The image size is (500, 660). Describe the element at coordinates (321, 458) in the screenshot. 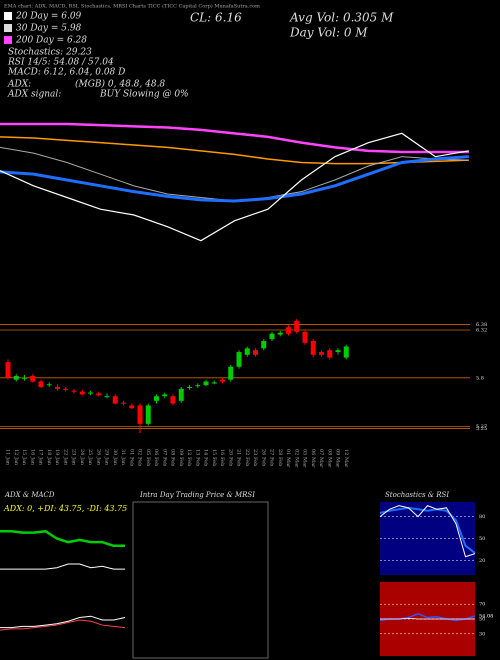

I see `x-tick-label: 07 Mar` at that location.